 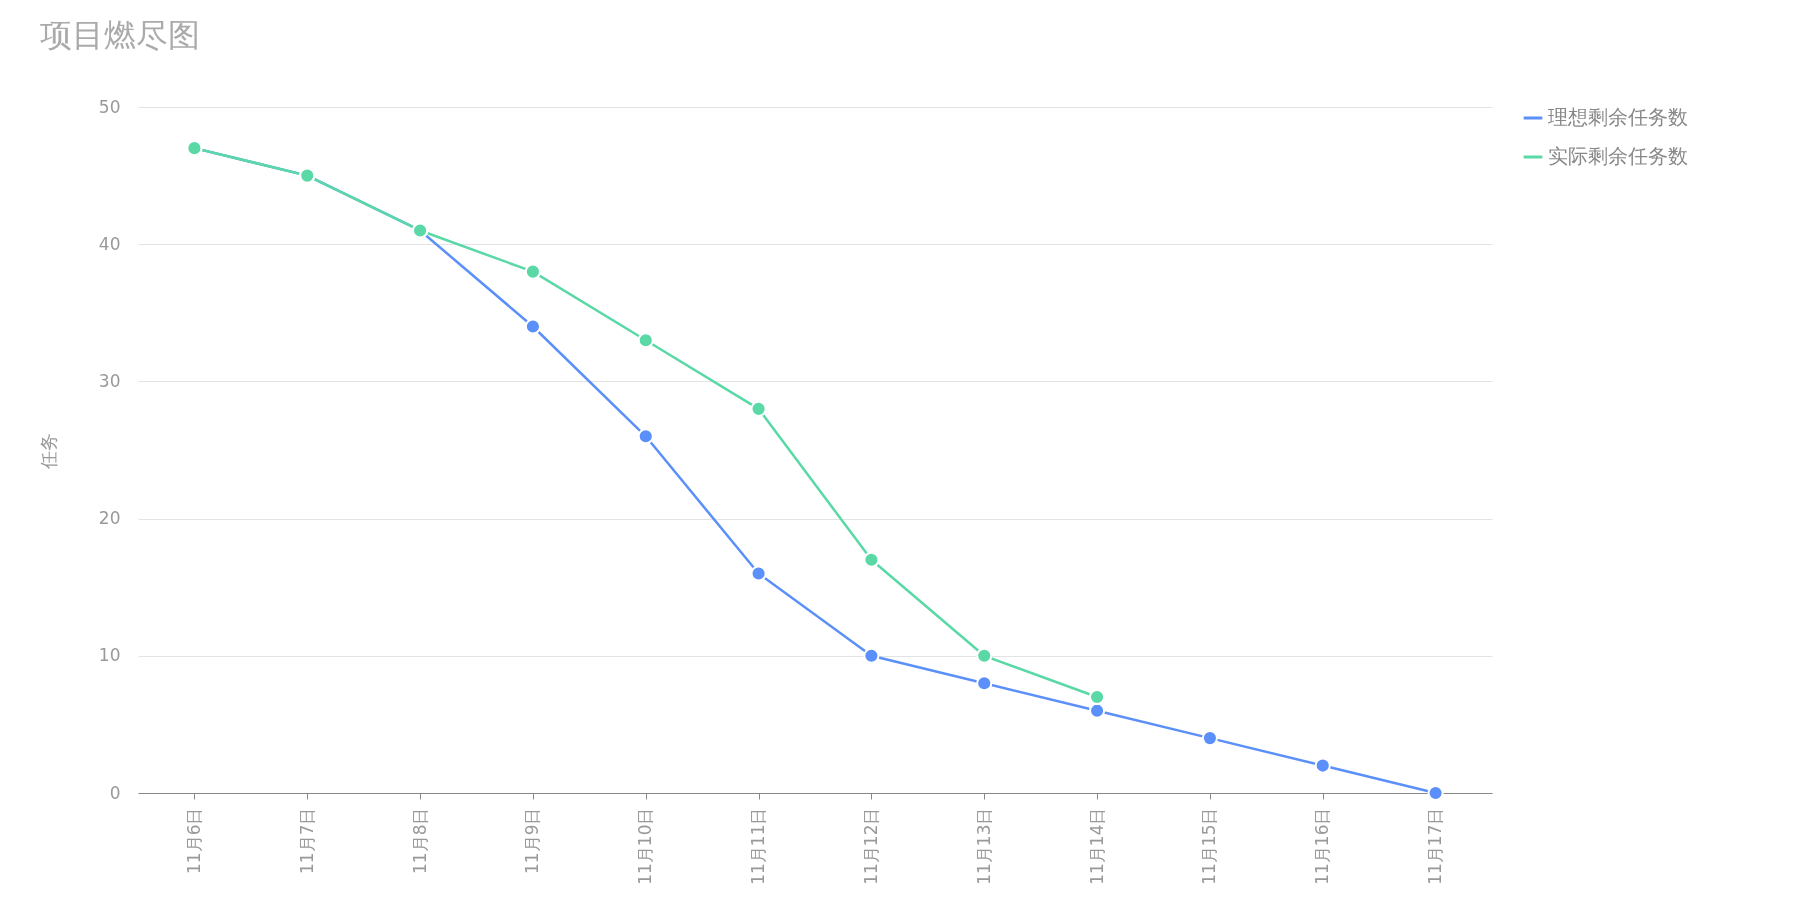 What do you see at coordinates (1322, 846) in the screenshot?
I see `x-tick-label: 11月16日` at bounding box center [1322, 846].